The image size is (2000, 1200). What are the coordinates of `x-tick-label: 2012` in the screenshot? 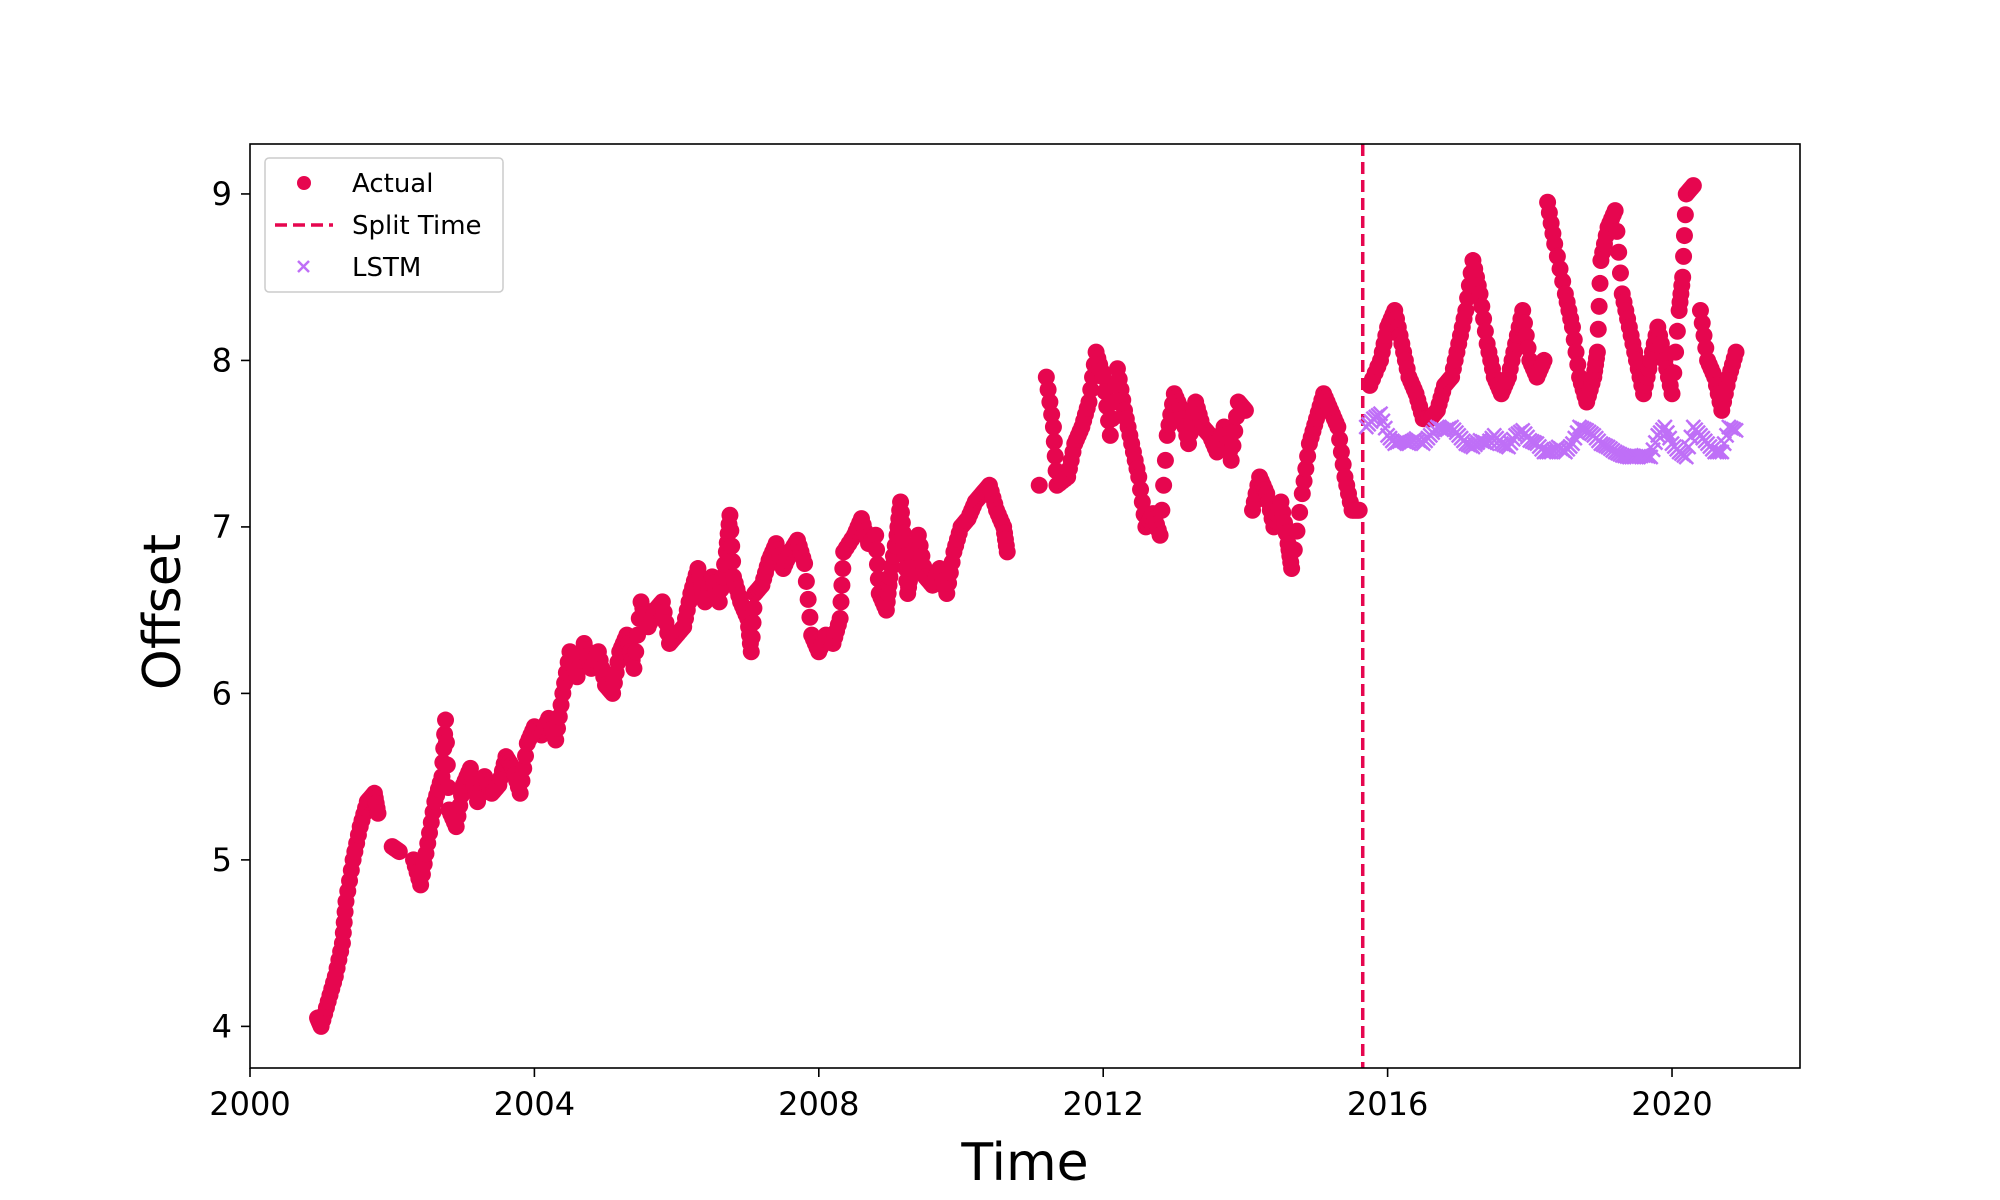 It's located at (1102, 1104).